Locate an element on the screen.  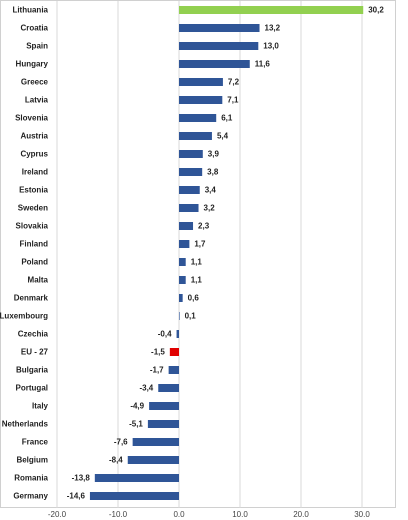
value-label: 3,4 is located at coordinates (211, 190).